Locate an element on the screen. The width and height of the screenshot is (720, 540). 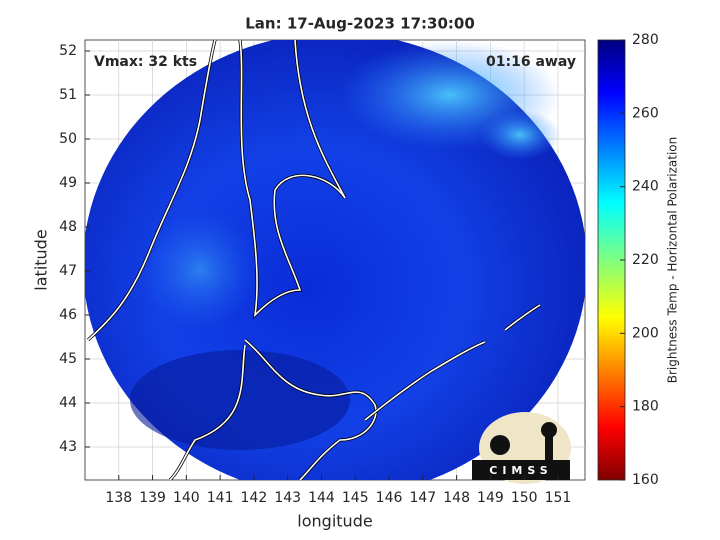
x-tick-label: 139 is located at coordinates (152, 498).